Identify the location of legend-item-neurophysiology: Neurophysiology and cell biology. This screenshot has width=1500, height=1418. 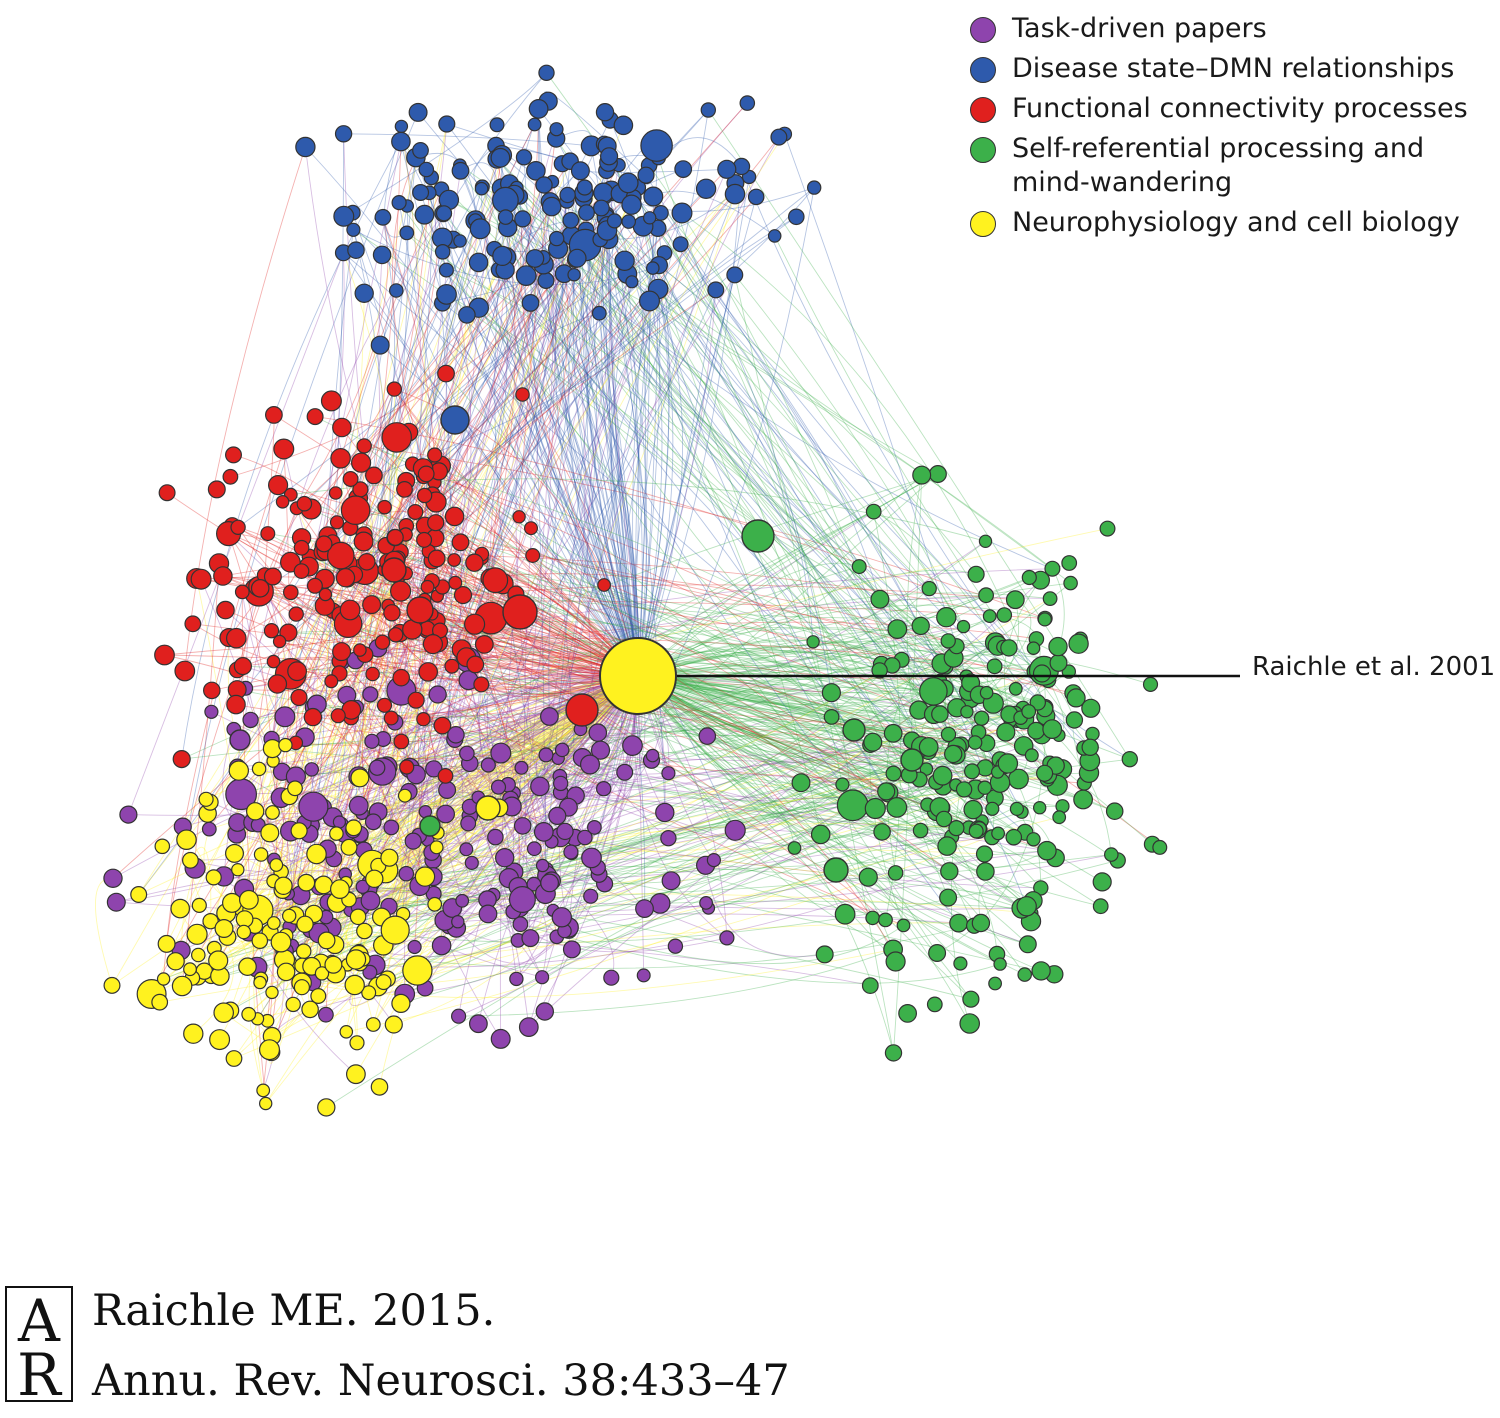
(1232, 223).